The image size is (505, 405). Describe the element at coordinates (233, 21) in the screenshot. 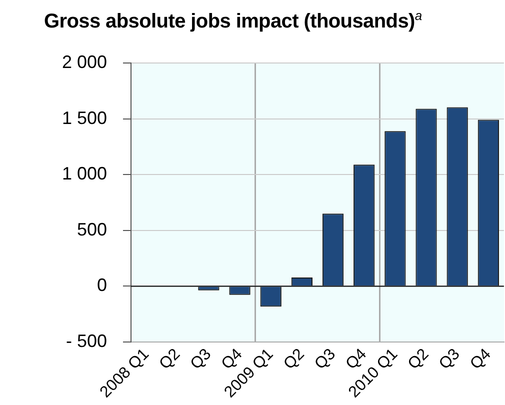

I see `chart-title: Gross absolute jobs impact (thousands)$^{a}$` at that location.